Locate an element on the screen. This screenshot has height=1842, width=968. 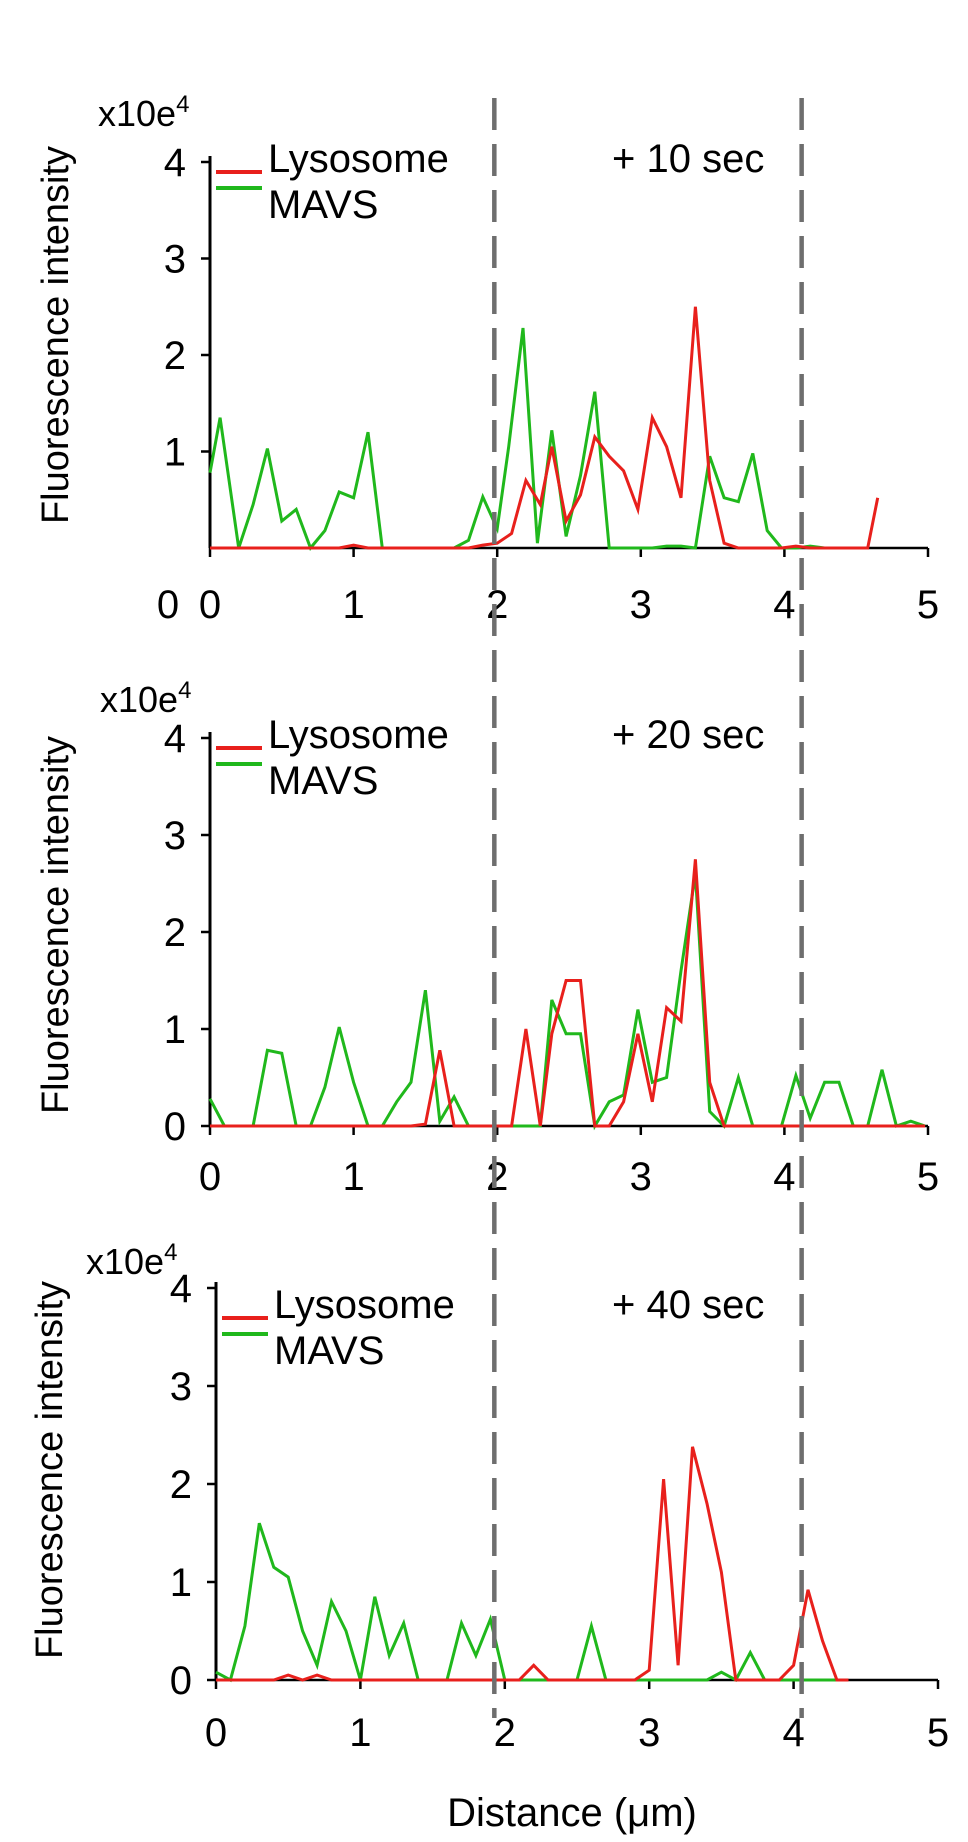
time-label: + 10 sec is located at coordinates (688, 159).